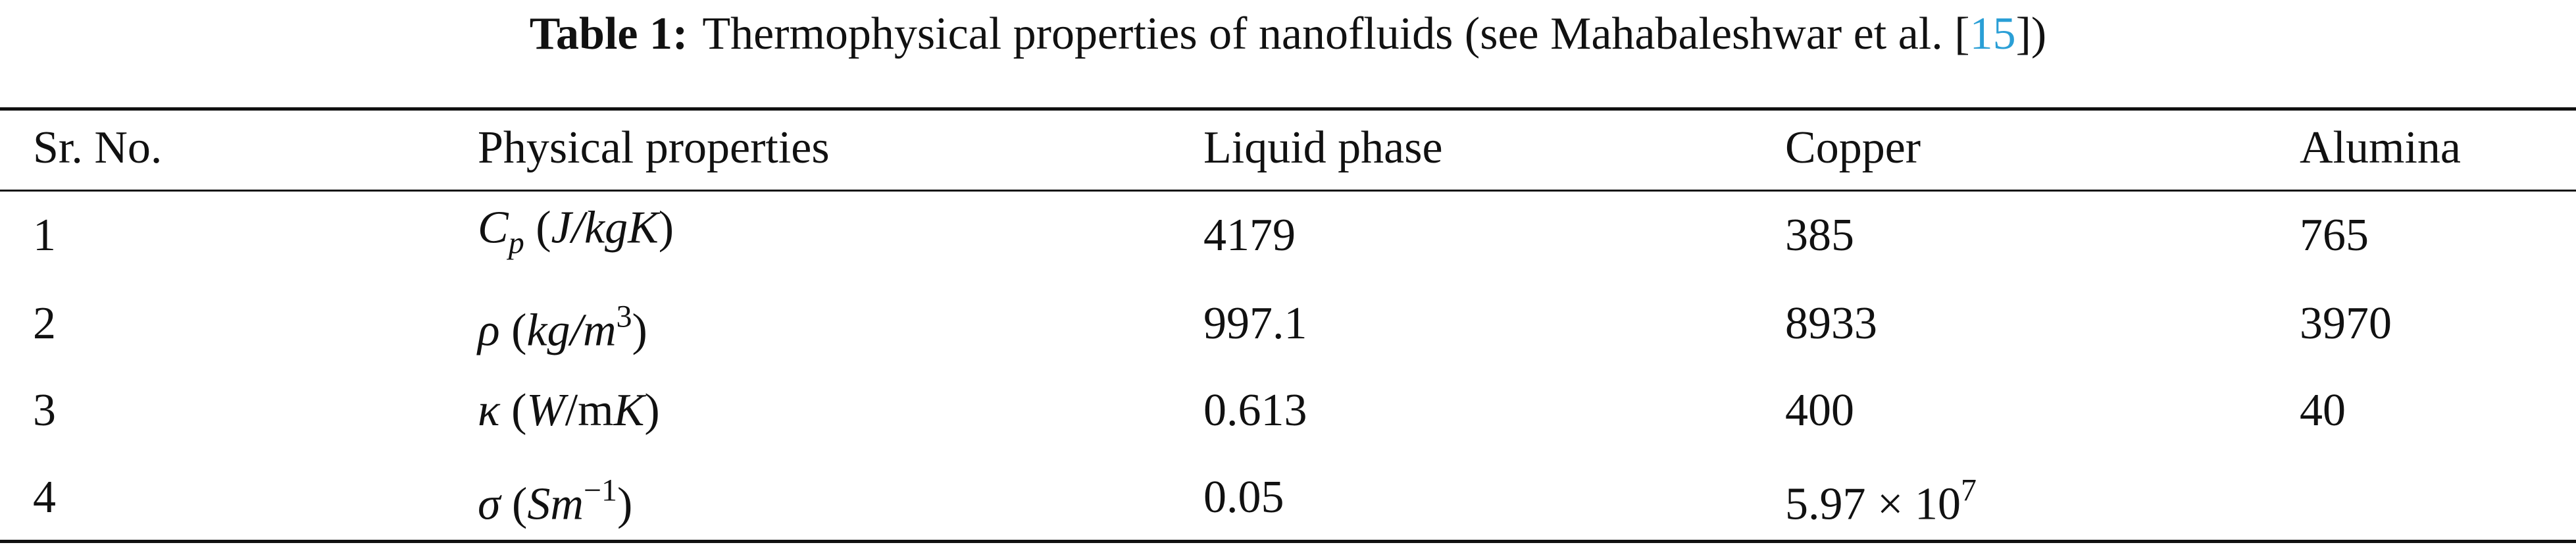 This screenshot has height=547, width=2576. Describe the element at coordinates (555, 505) in the screenshot. I see `math-segment: Sm` at that location.